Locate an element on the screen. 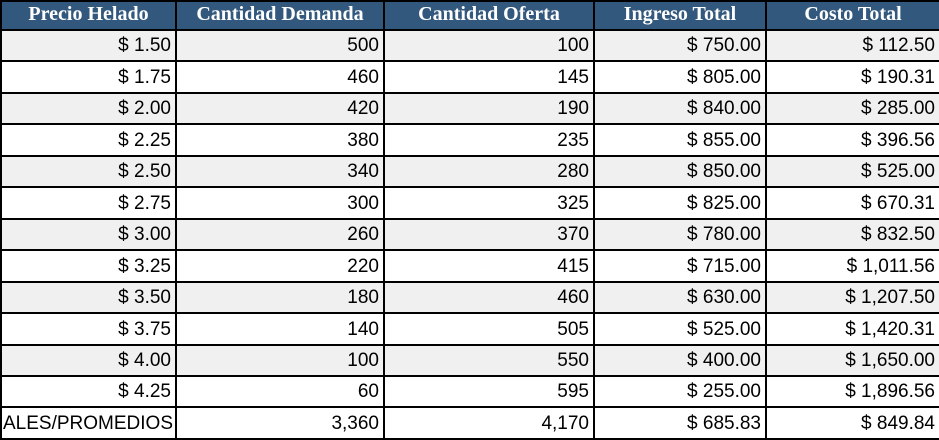  cell-cantidad-demanda: 140 is located at coordinates (280, 329).